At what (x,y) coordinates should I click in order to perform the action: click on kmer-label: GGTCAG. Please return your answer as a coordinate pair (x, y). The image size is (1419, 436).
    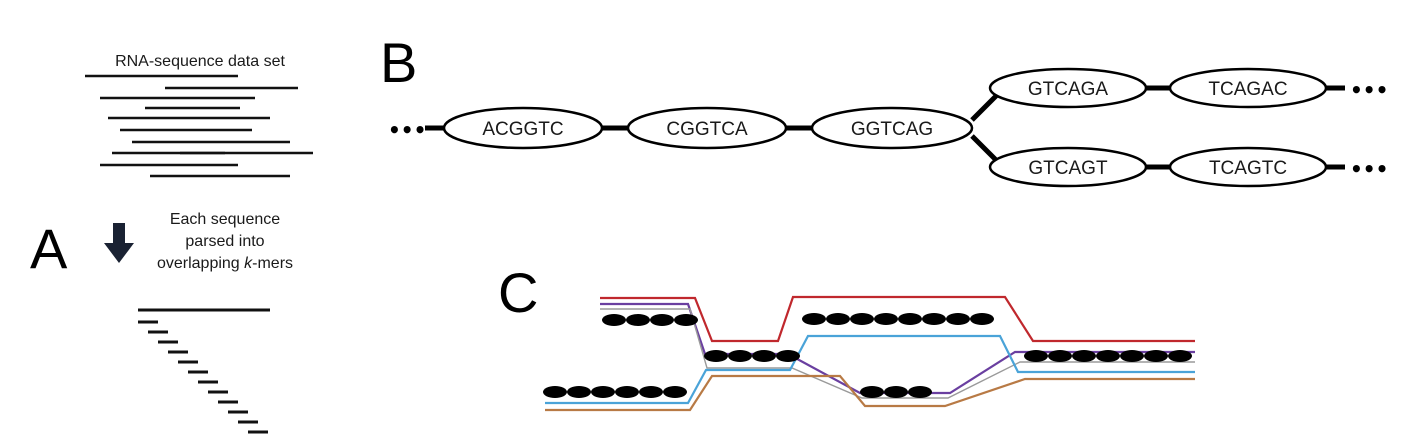
    Looking at the image, I should click on (892, 129).